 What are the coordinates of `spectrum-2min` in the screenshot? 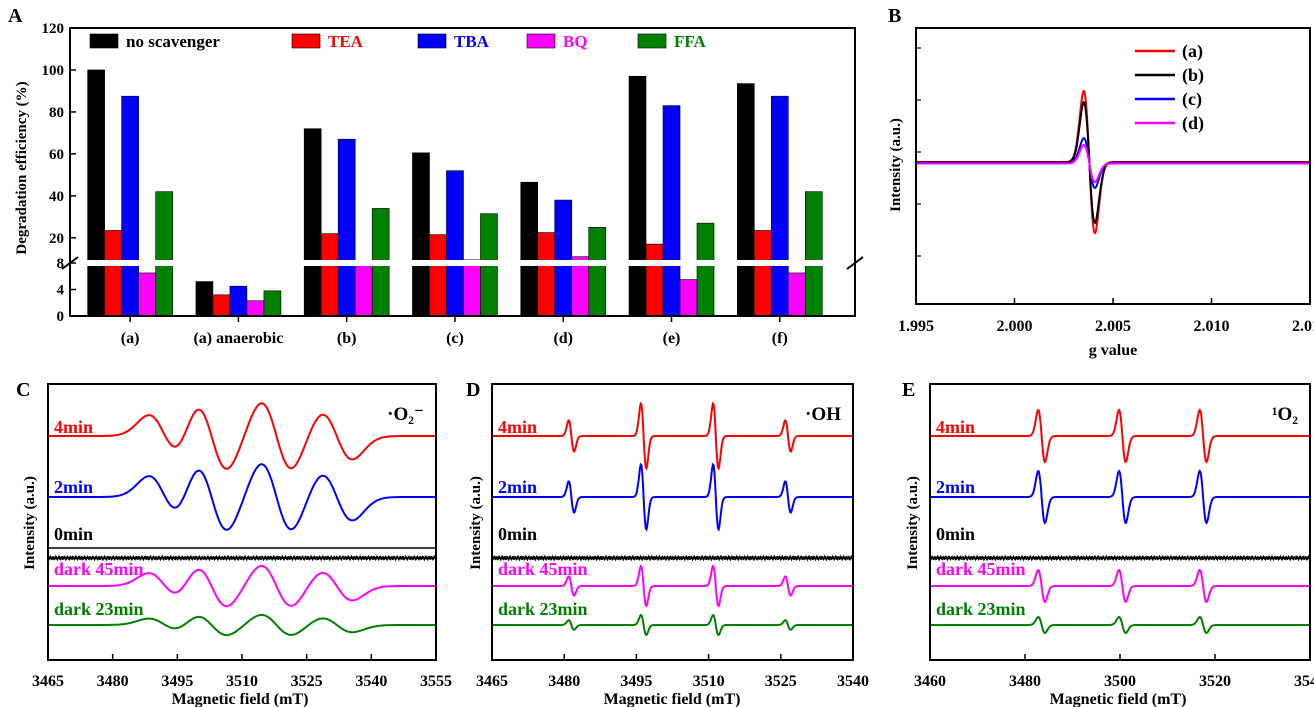 It's located at (242, 497).